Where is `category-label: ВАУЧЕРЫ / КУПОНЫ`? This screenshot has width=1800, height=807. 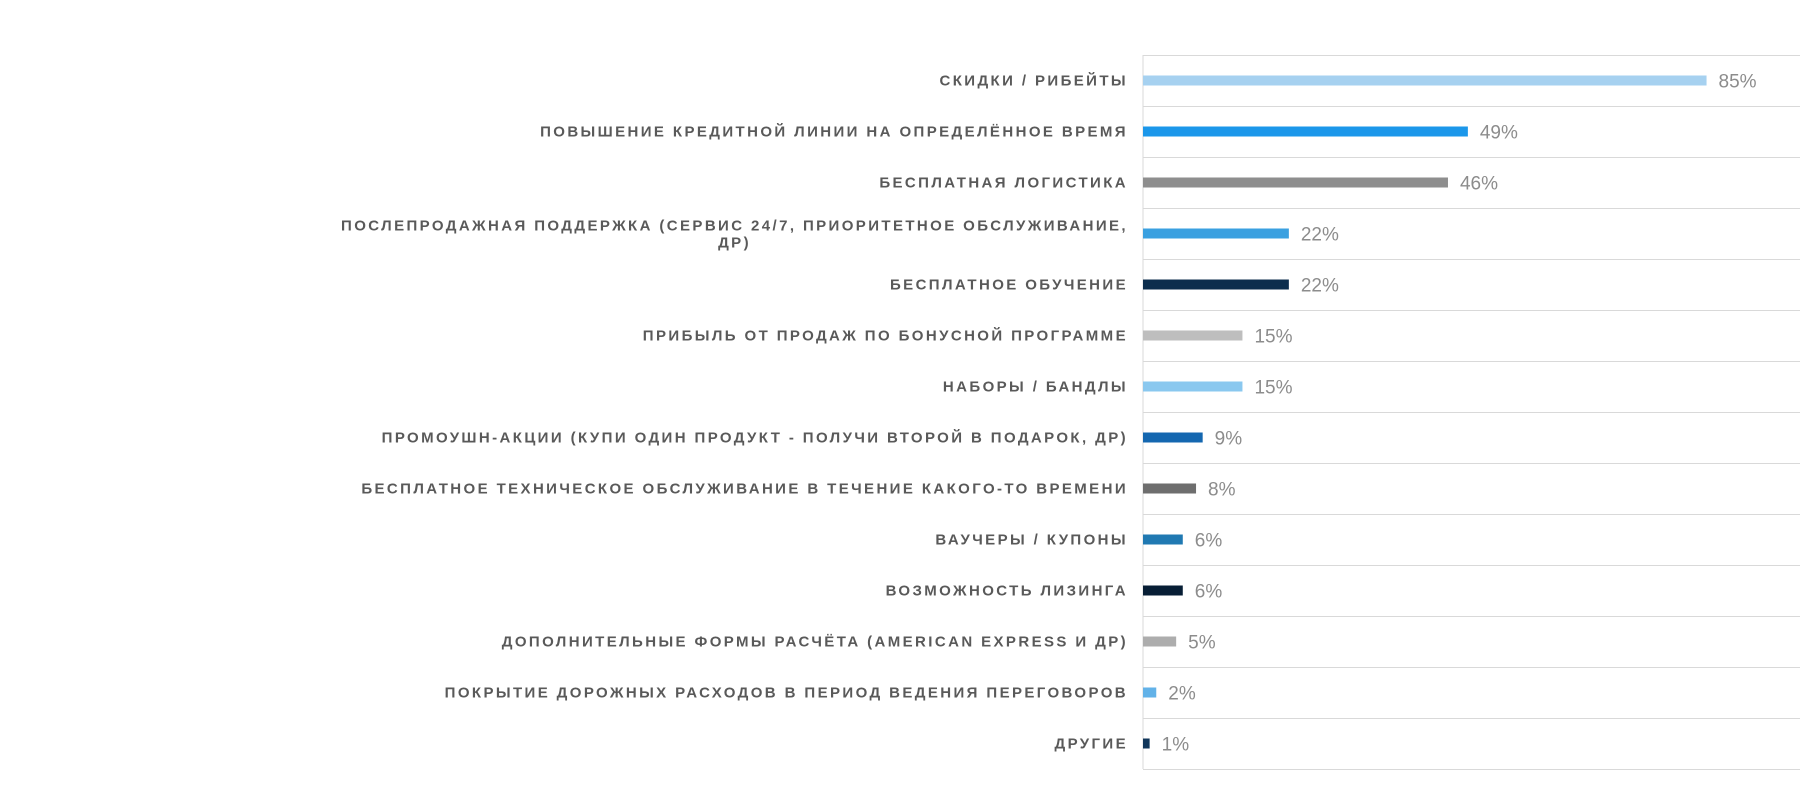
category-label: ВАУЧЕРЫ / КУПОНЫ is located at coordinates (1031, 540).